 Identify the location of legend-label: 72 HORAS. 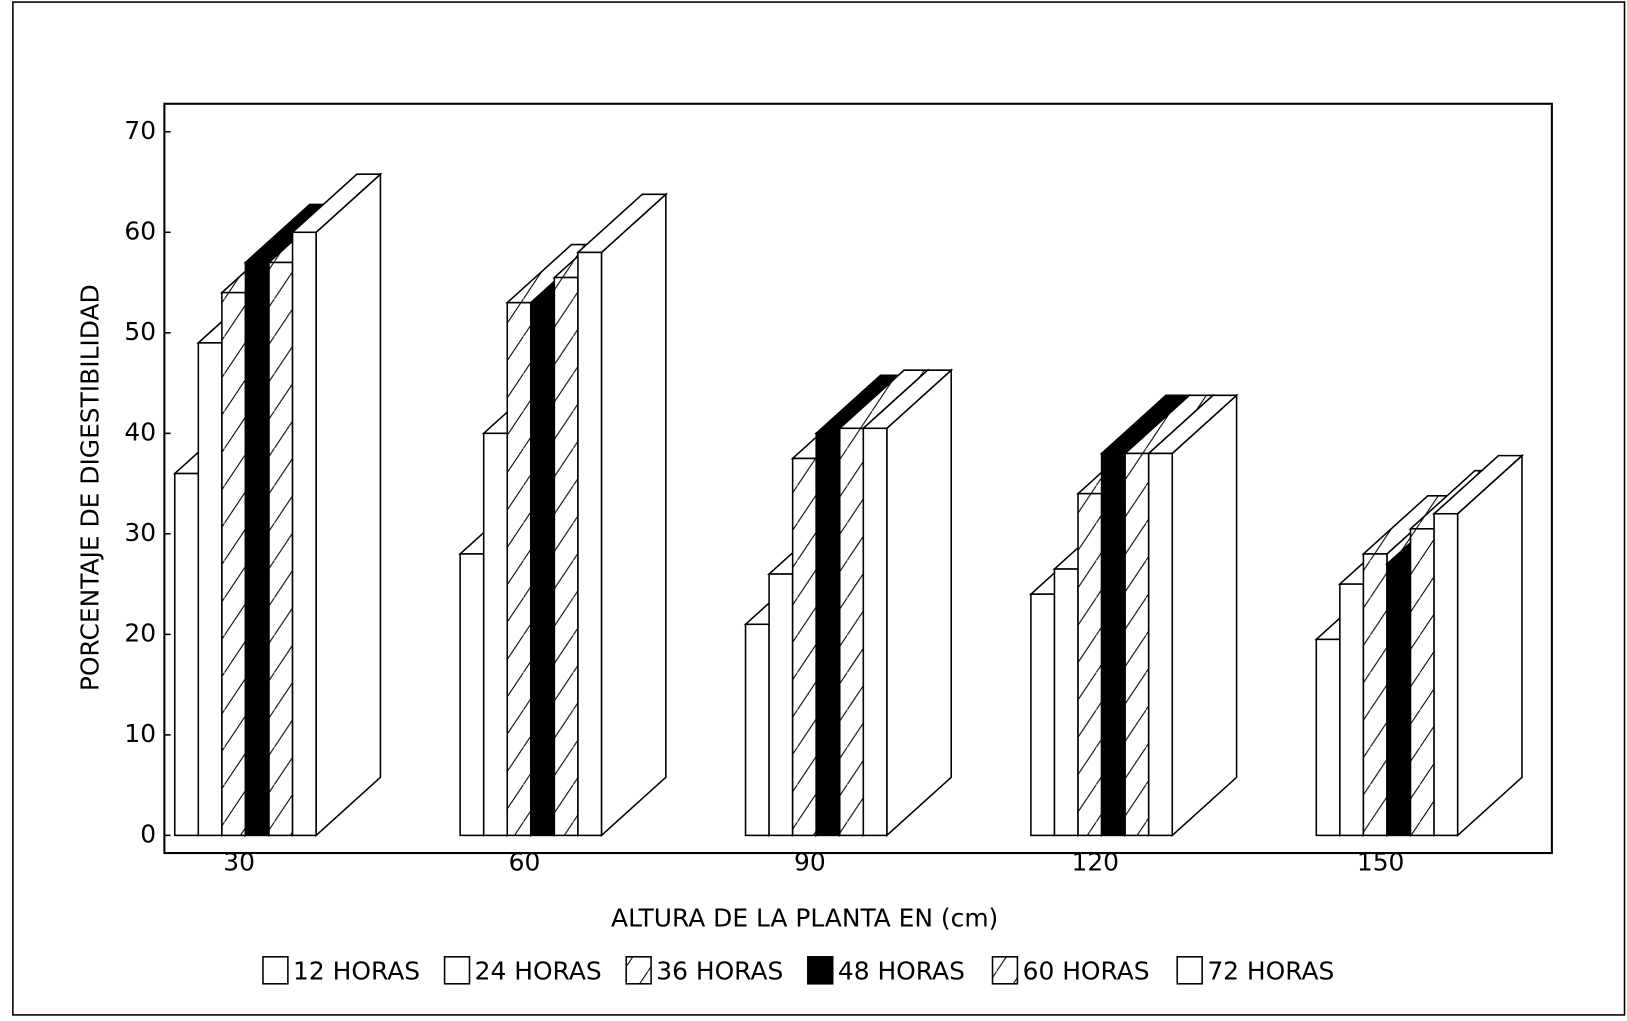
(1270, 970).